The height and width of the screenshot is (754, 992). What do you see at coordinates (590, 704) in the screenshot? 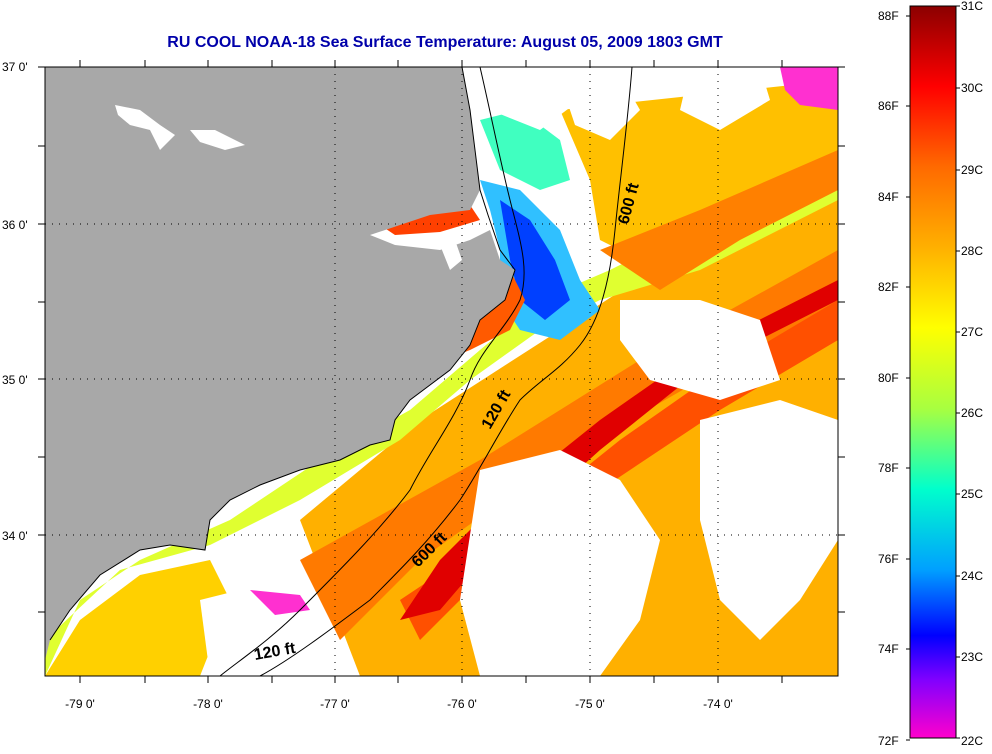
I see `lon-label: -75 0'` at bounding box center [590, 704].